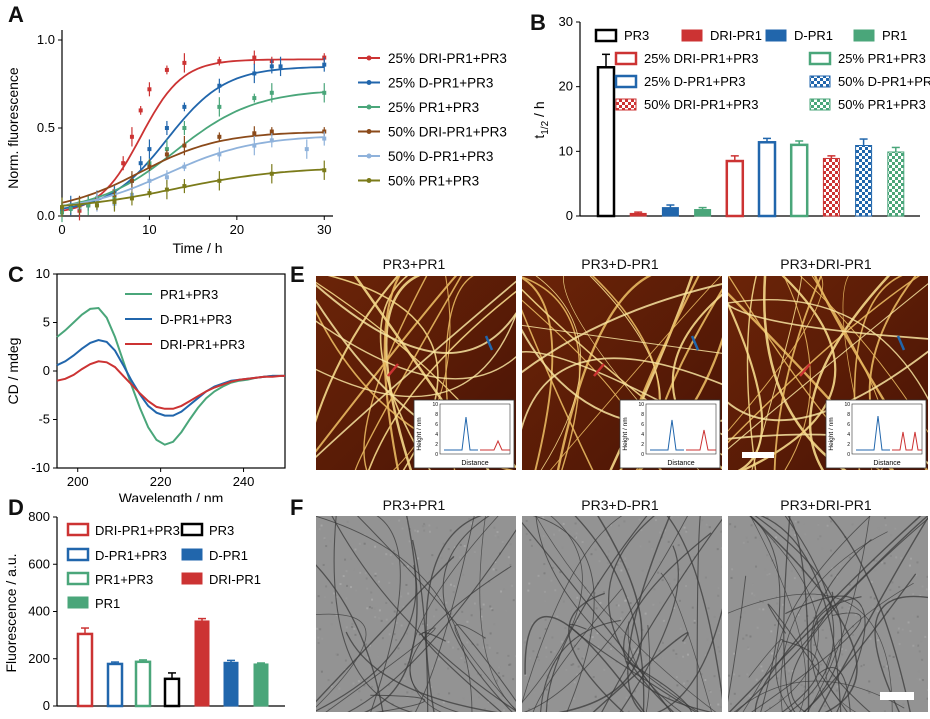 This screenshot has width=930, height=719. I want to click on afm-profile-marker-blue, so click(695, 343).